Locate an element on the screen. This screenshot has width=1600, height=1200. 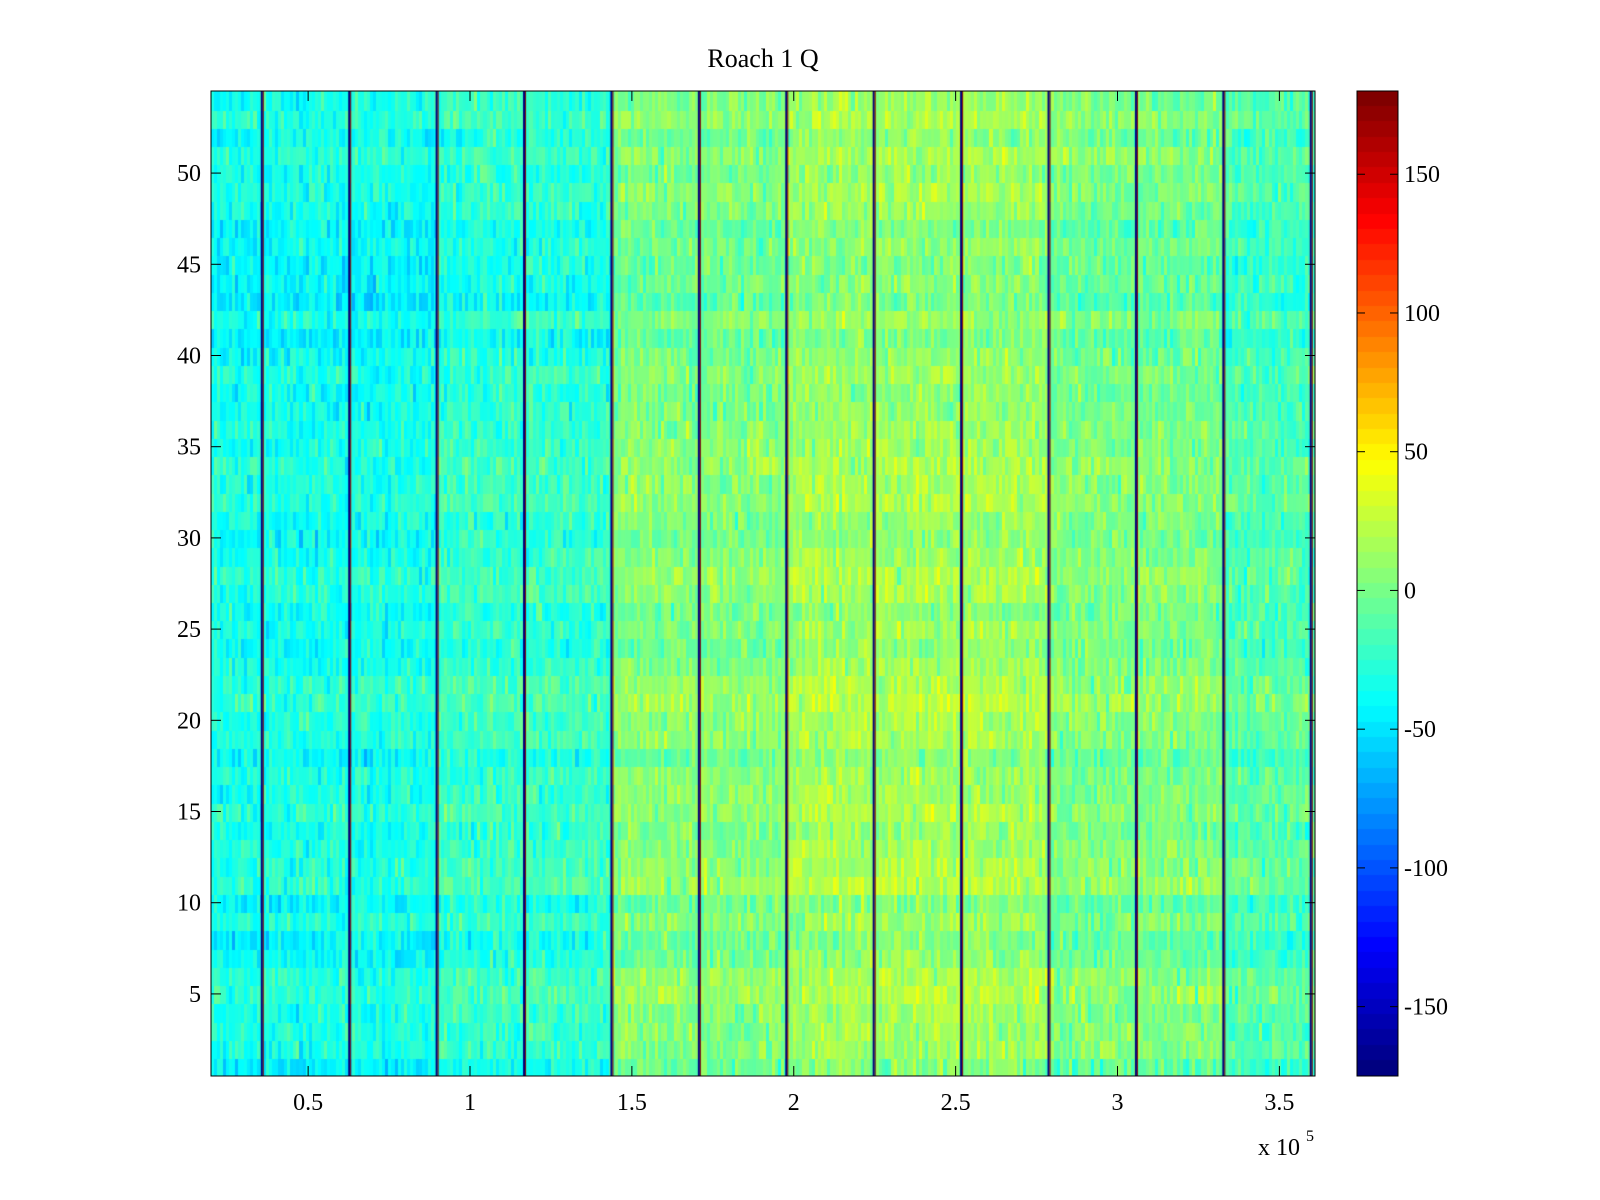
x-tick-label: 3.5 is located at coordinates (1279, 1103).